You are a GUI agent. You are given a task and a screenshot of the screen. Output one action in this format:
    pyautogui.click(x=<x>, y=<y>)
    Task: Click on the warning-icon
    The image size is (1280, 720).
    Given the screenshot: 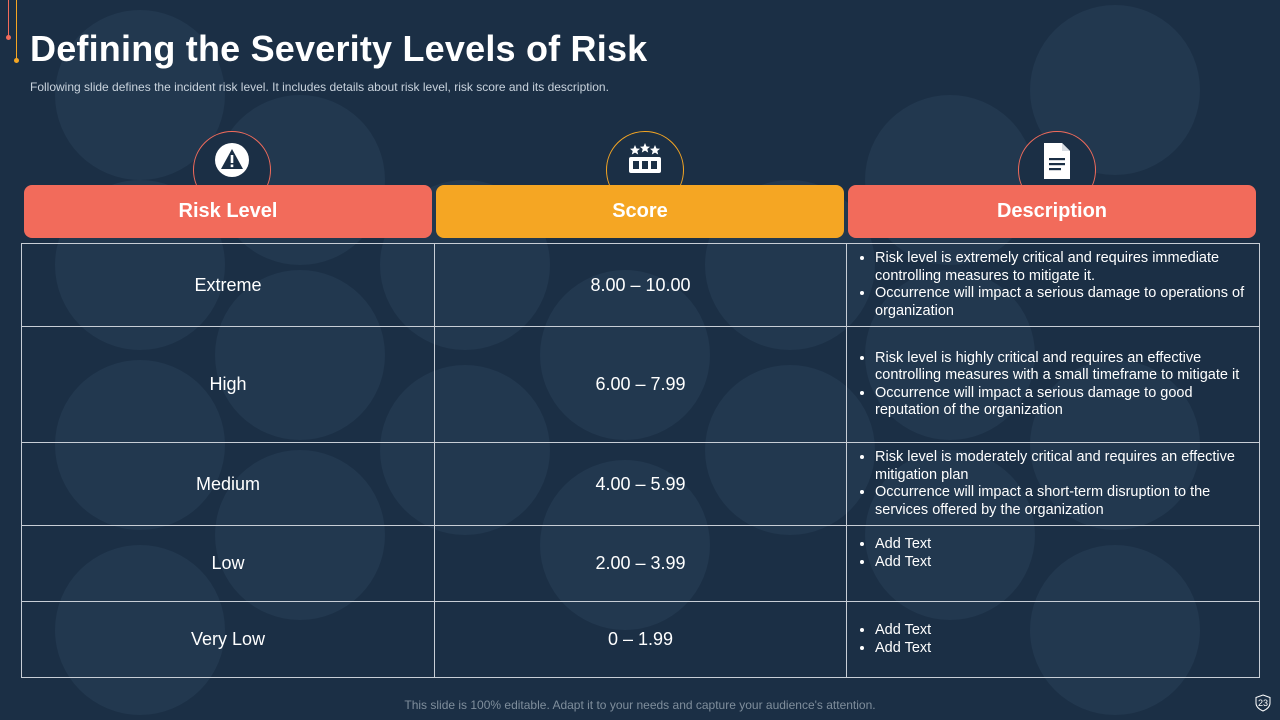 What is the action you would take?
    pyautogui.click(x=232, y=160)
    